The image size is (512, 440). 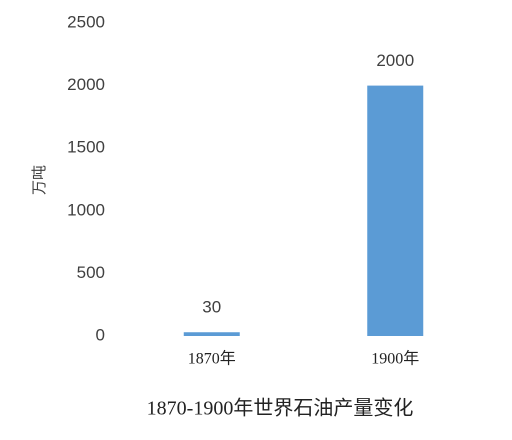 I want to click on y-tick-label: 2500, so click(x=86, y=21).